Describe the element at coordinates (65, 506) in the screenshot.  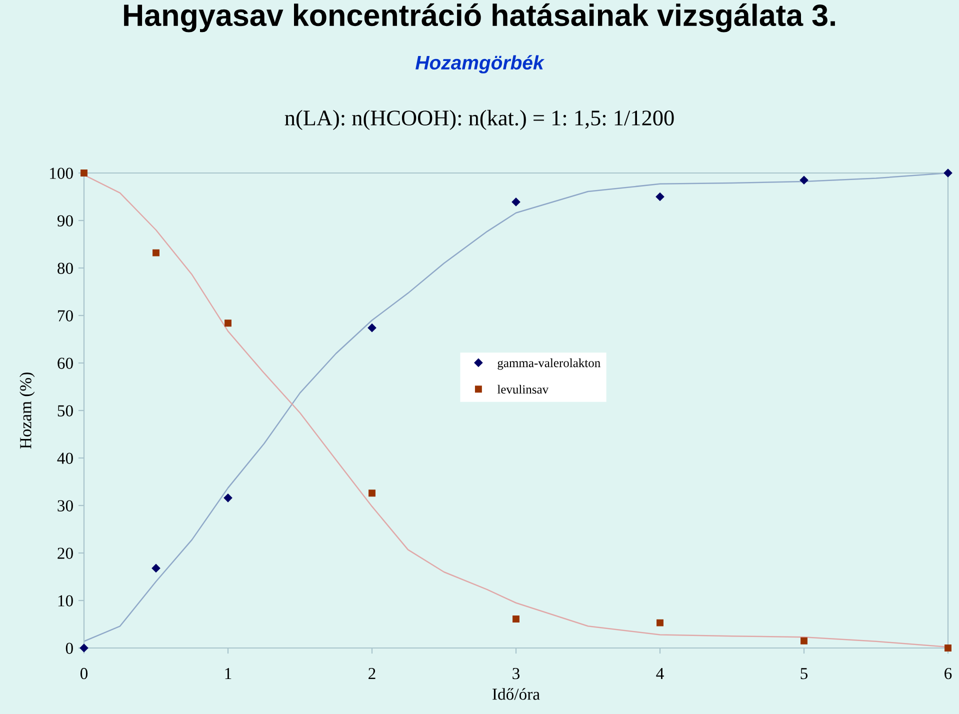
I see `y-tick-label: 30` at that location.